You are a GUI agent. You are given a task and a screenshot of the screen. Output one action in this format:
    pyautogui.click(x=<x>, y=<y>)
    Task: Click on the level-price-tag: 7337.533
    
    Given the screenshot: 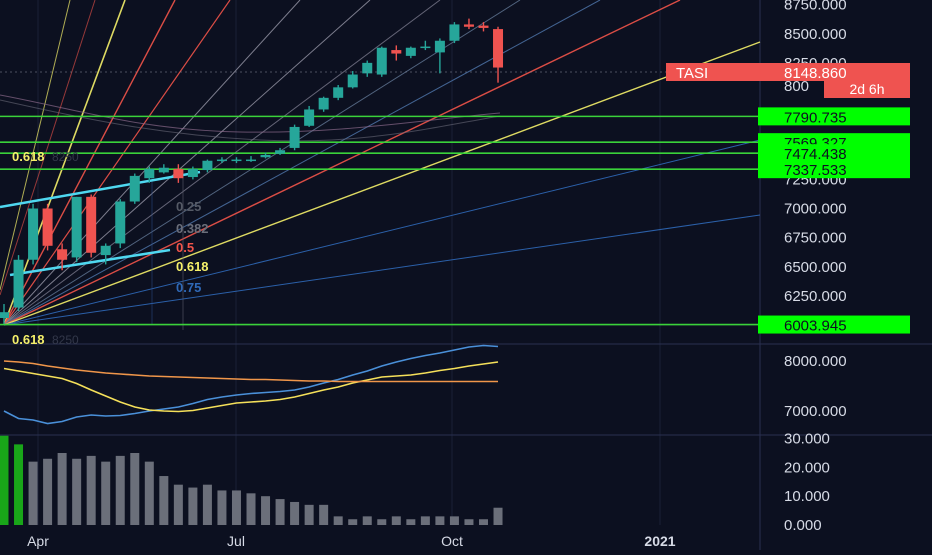 What is the action you would take?
    pyautogui.click(x=834, y=169)
    